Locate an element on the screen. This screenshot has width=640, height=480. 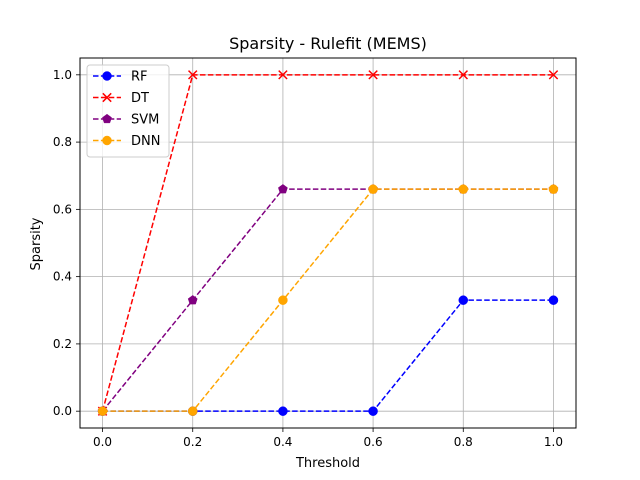
legend-marker-dt is located at coordinates (107, 97).